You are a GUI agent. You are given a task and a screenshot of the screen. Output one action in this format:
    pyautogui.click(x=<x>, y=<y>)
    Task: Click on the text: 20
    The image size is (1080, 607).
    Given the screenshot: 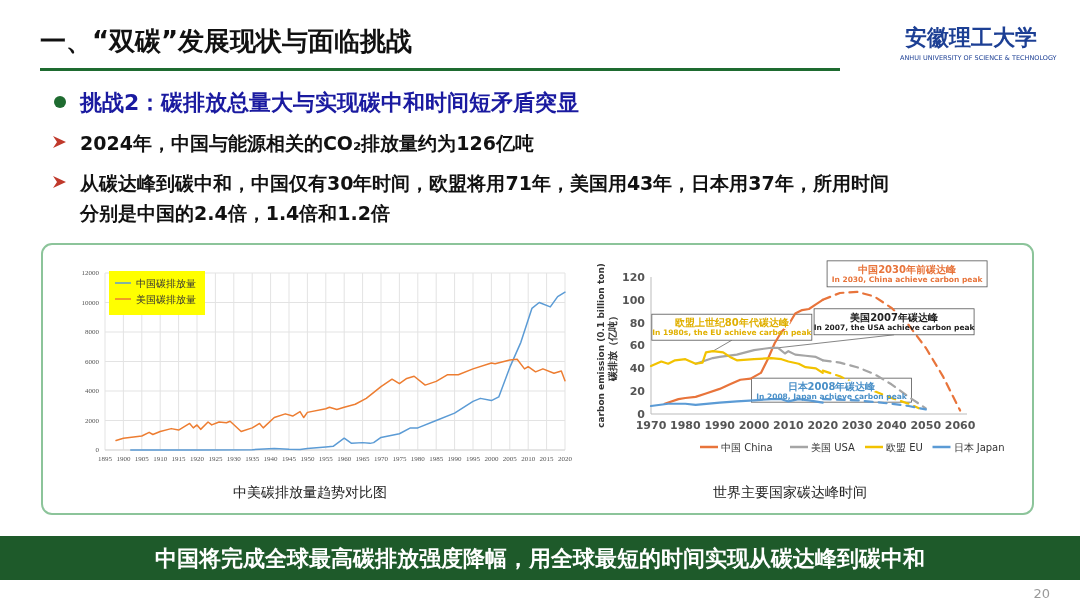 What is the action you would take?
    pyautogui.click(x=1041, y=593)
    